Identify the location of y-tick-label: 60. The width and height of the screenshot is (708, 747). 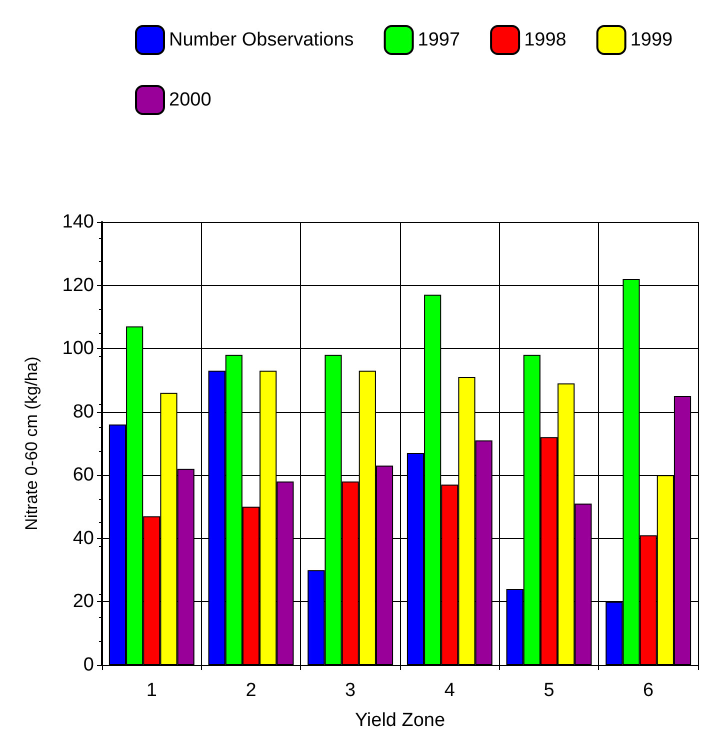
(83, 475).